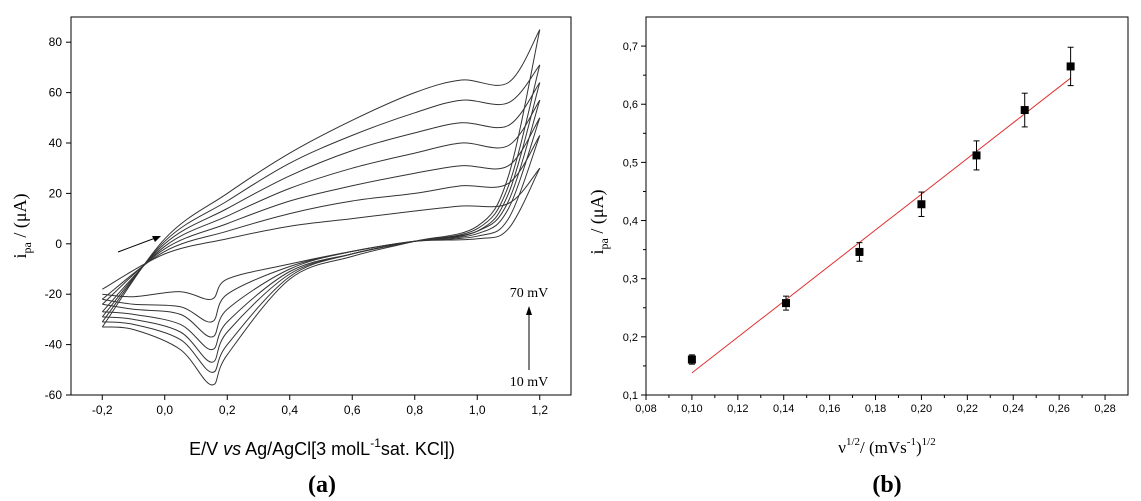  I want to click on panel-a-x-label-main: E/V, so click(206, 449).